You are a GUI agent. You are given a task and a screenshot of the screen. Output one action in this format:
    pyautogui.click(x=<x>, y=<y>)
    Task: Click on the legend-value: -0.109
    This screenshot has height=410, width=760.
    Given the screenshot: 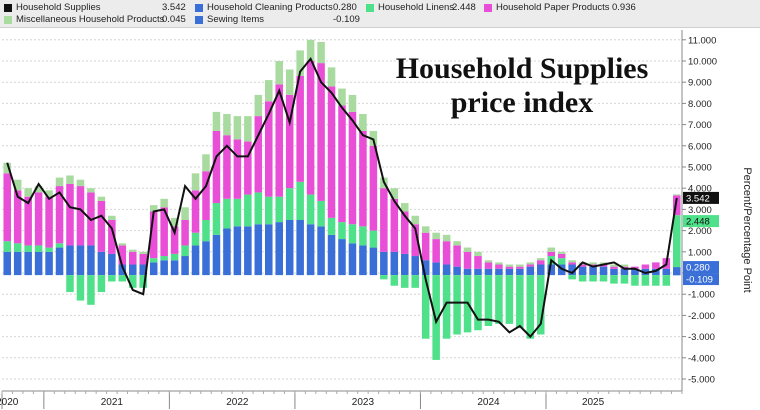 What is the action you would take?
    pyautogui.click(x=346, y=19)
    